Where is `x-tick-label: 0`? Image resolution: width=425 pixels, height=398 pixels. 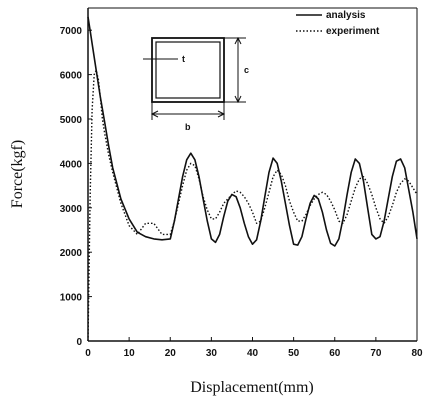 x-tick-label: 0 is located at coordinates (88, 353).